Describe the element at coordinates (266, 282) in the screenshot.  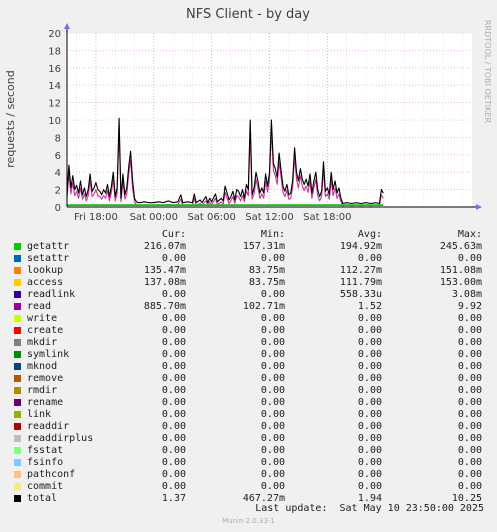
I see `legend-min: 83.75m` at that location.